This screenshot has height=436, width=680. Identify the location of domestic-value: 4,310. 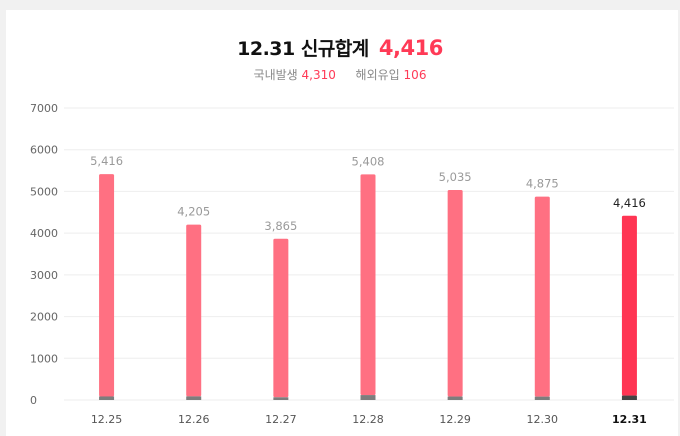
(318, 75).